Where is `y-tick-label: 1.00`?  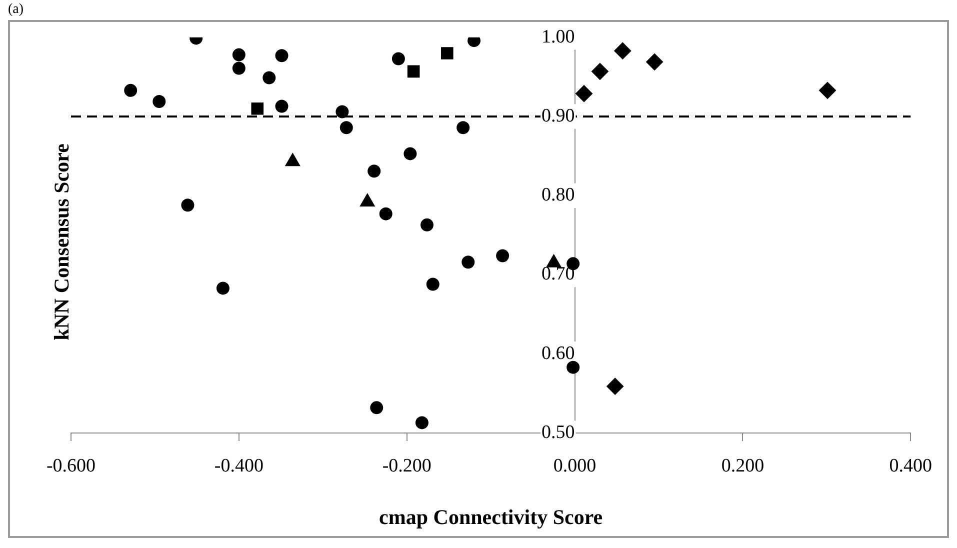 y-tick-label: 1.00 is located at coordinates (558, 37).